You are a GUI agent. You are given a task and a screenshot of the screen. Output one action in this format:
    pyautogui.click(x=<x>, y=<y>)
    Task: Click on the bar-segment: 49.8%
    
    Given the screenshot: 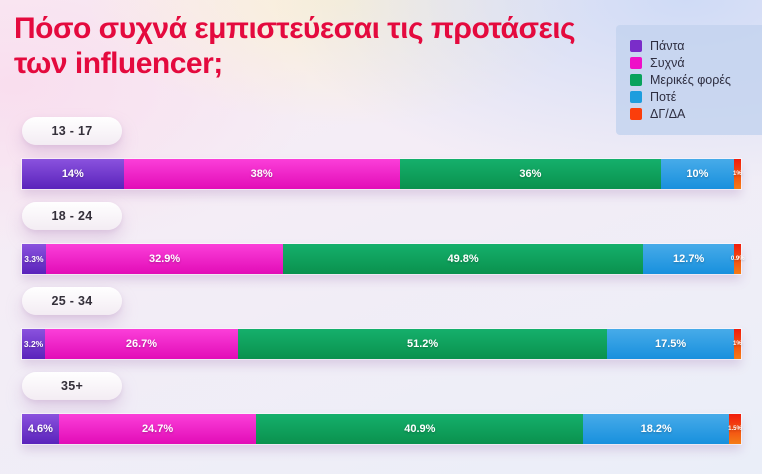 What is the action you would take?
    pyautogui.click(x=463, y=259)
    